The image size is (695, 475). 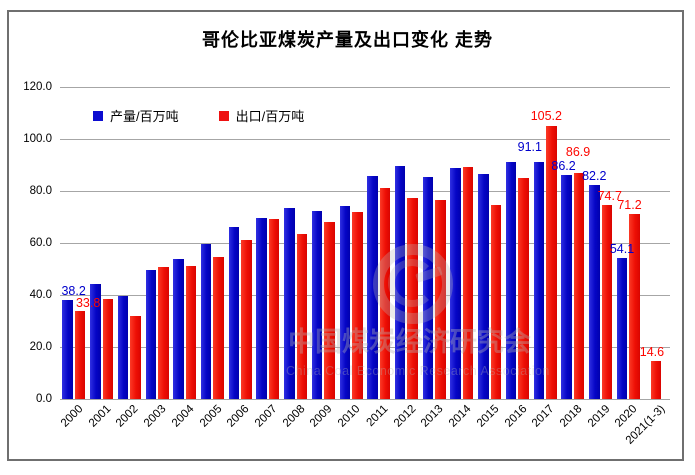 I want to click on bar-production-2008, so click(x=289, y=303).